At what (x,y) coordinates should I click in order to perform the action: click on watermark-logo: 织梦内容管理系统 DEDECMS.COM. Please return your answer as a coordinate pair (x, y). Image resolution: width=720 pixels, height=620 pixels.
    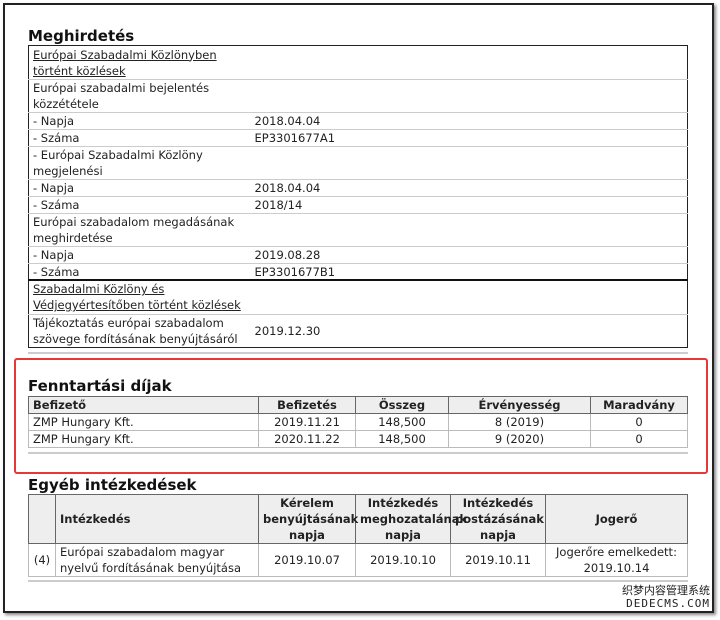
    Looking at the image, I should click on (666, 597).